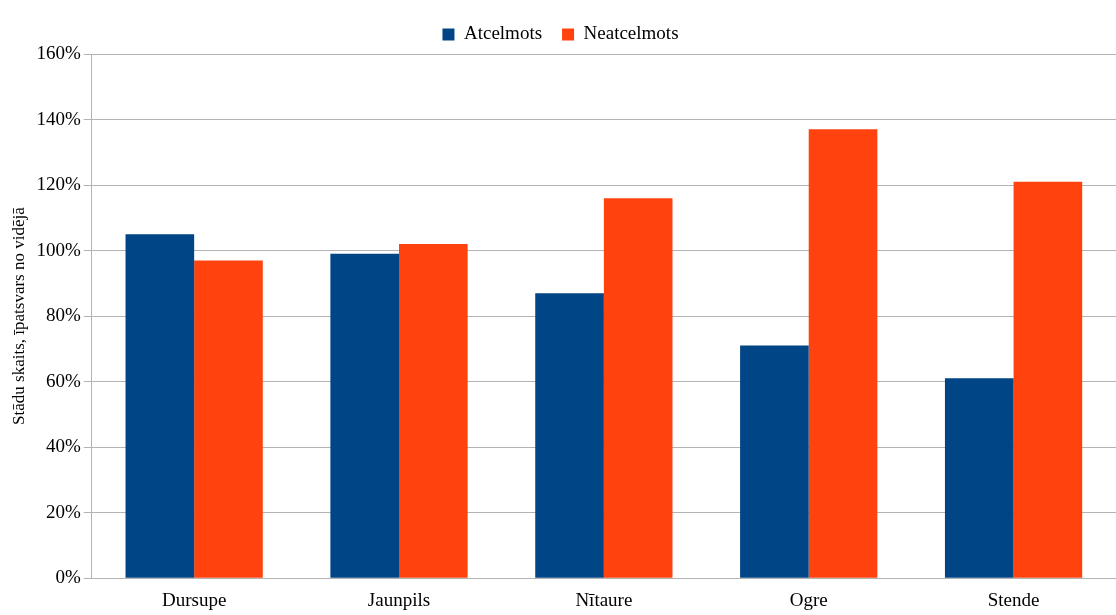  What do you see at coordinates (63, 511) in the screenshot?
I see `y-tick-label: 20%` at bounding box center [63, 511].